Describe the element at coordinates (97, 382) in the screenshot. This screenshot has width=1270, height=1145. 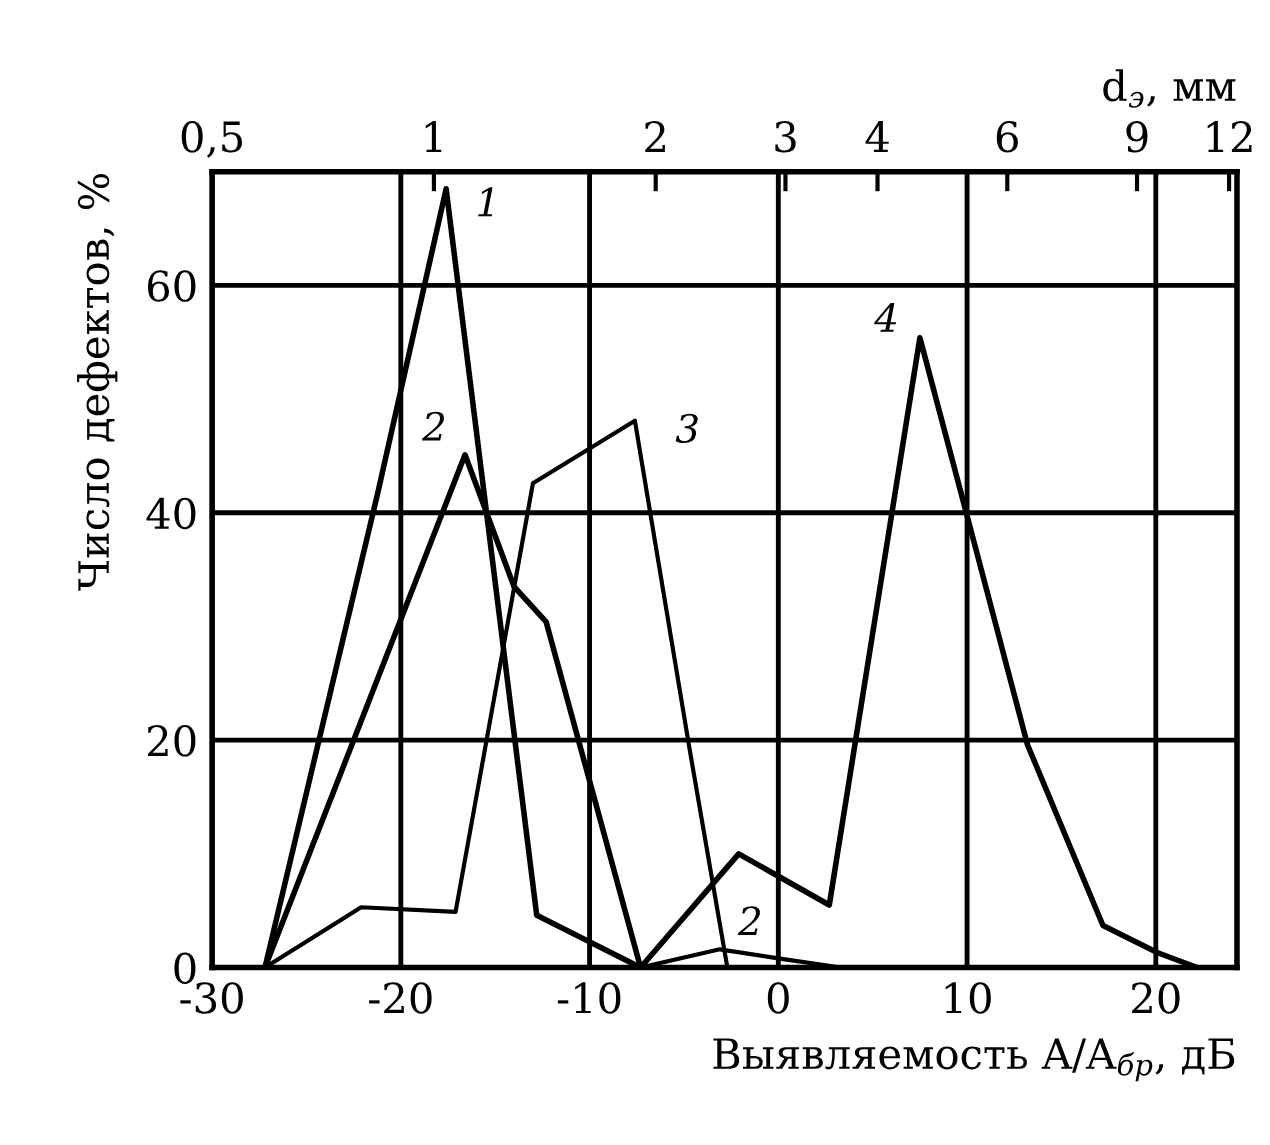
I see `y-axis-title: Число дефектов, %` at that location.